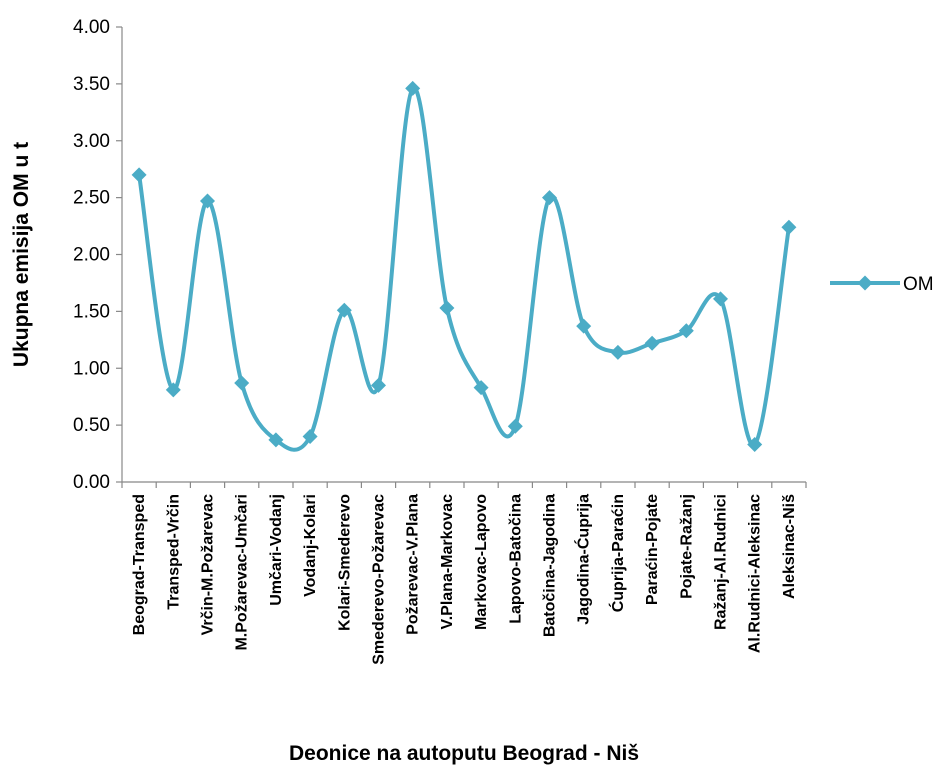 The height and width of the screenshot is (772, 943). I want to click on y-tick-label: 2.50, so click(91, 198).